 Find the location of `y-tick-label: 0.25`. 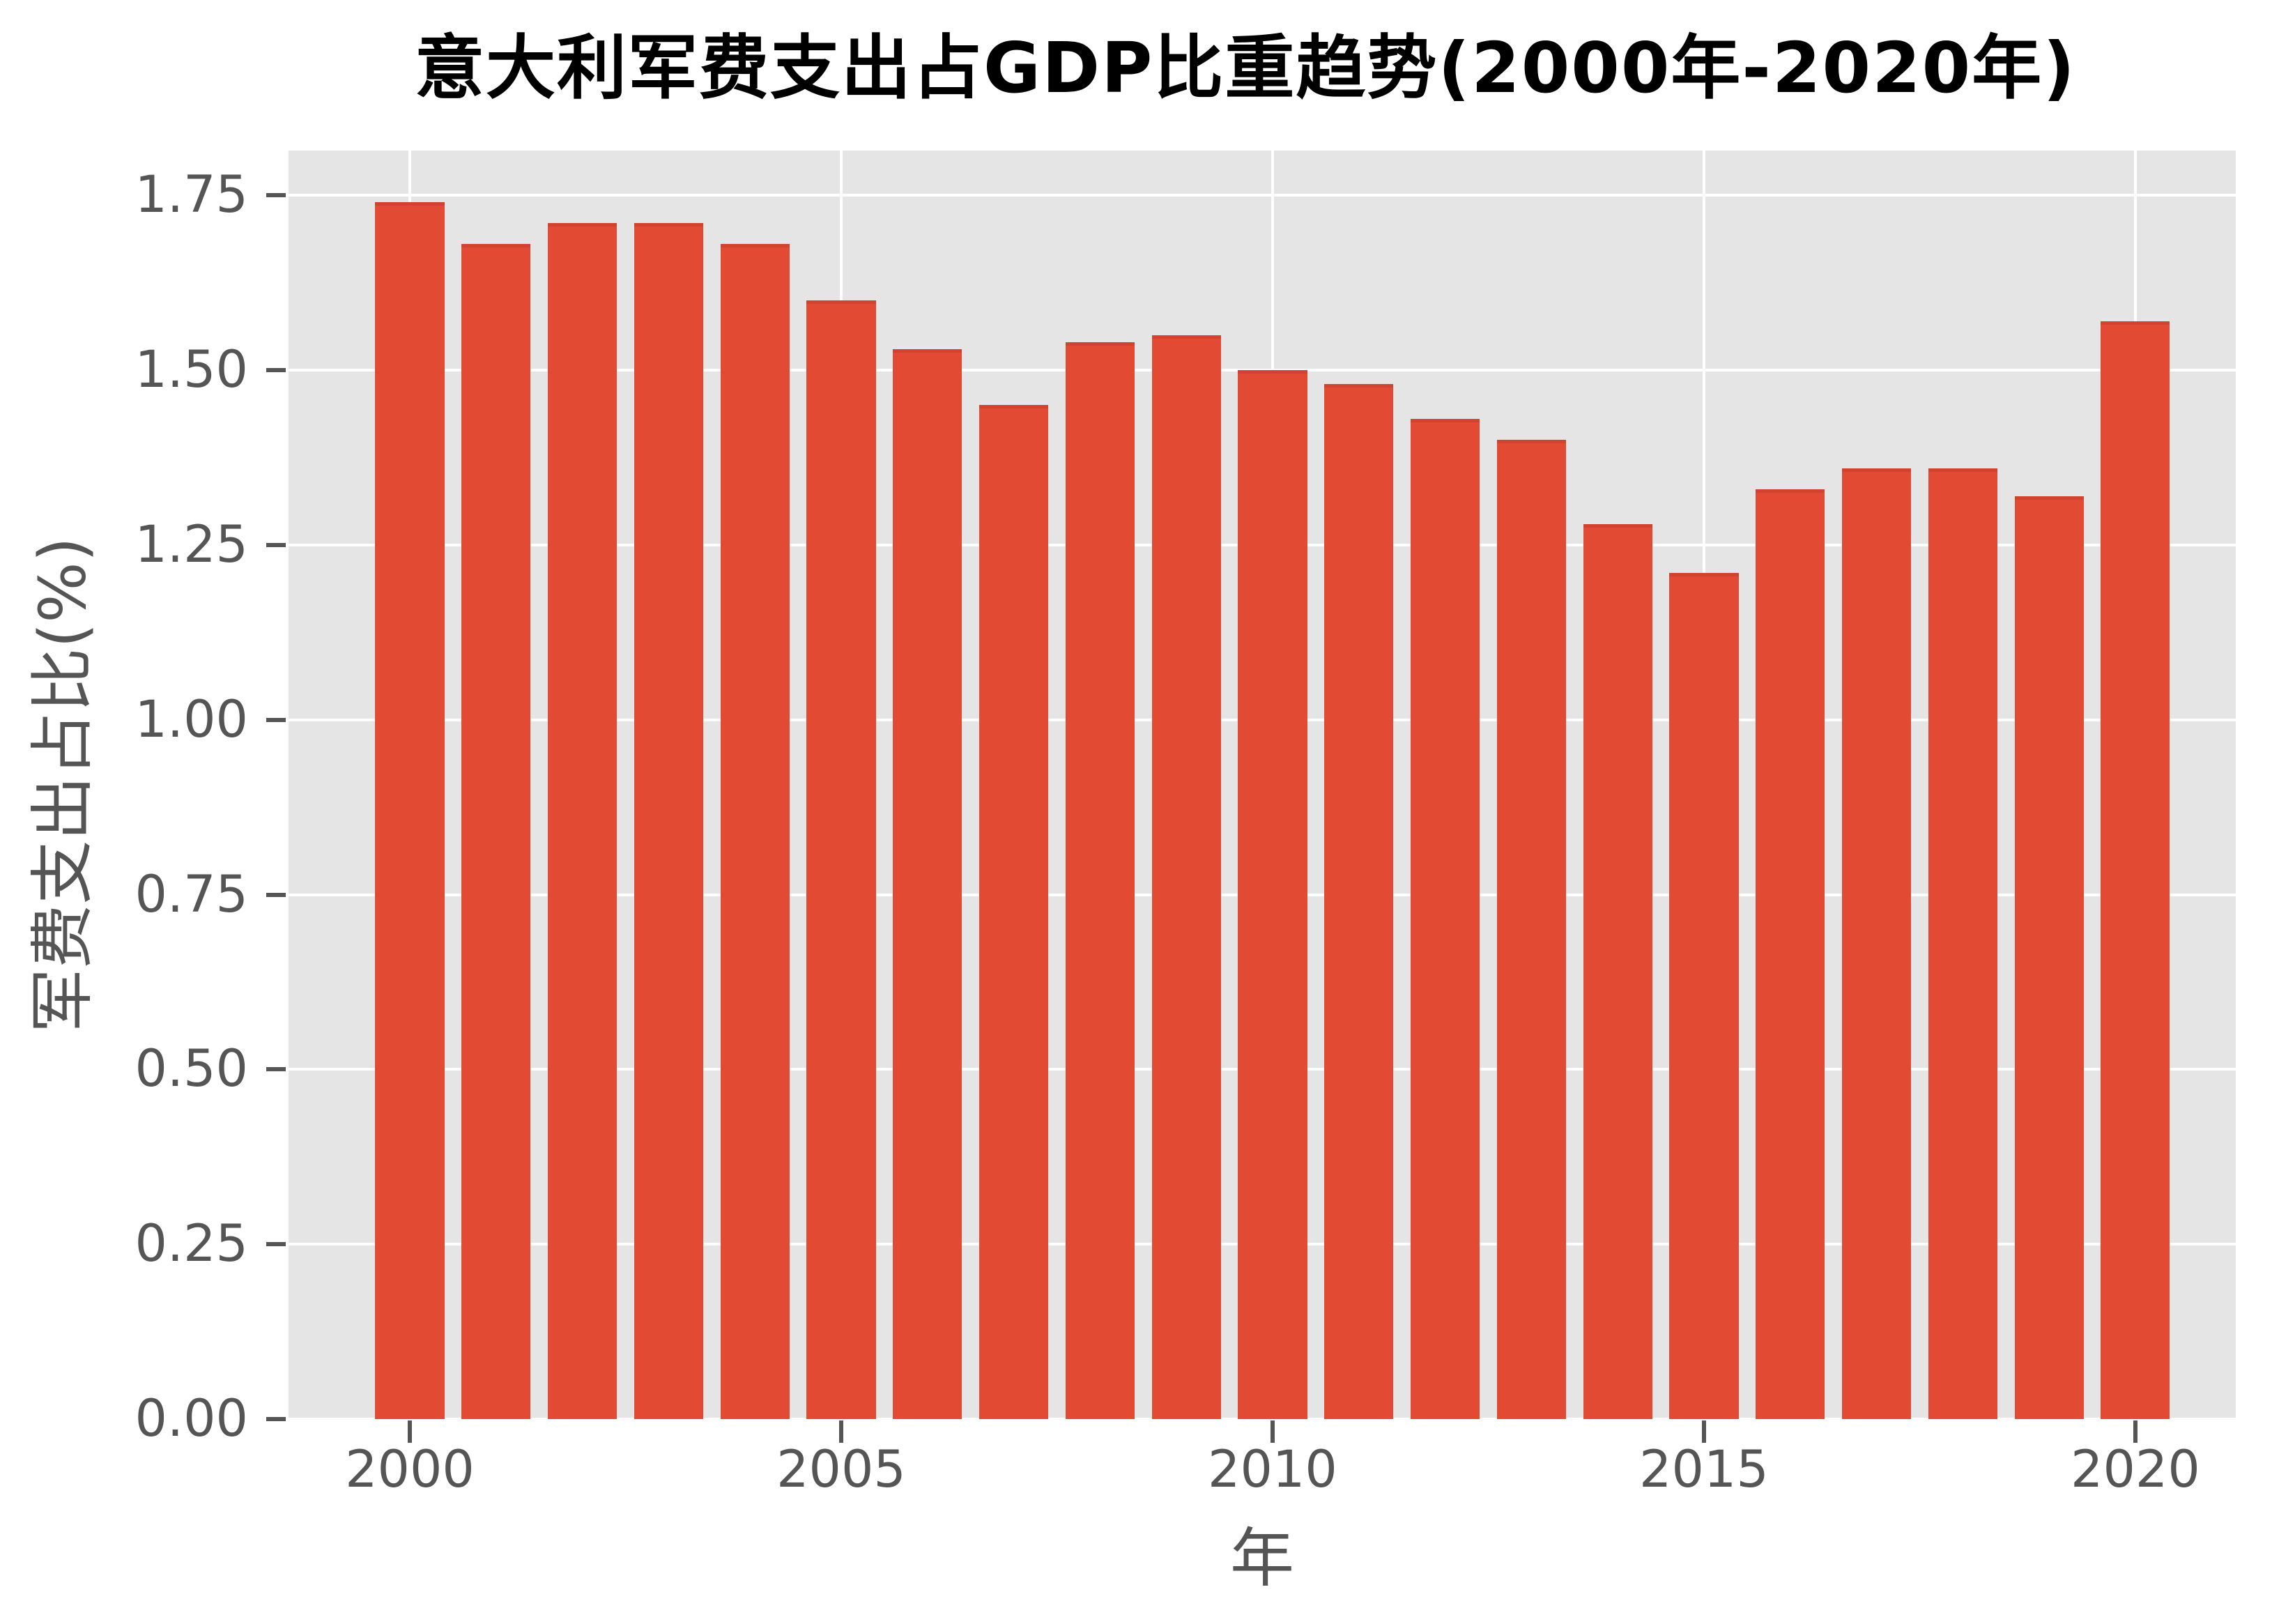

y-tick-label: 0.25 is located at coordinates (191, 1244).